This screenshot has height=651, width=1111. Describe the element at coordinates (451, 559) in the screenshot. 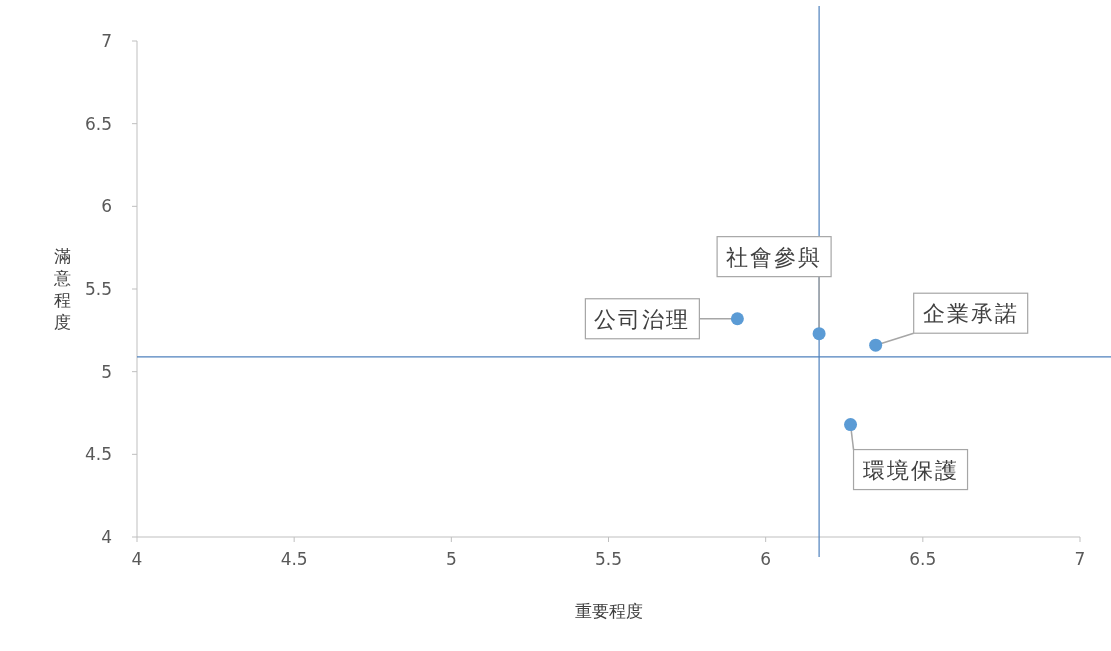

I see `x-tick-label: 5` at that location.